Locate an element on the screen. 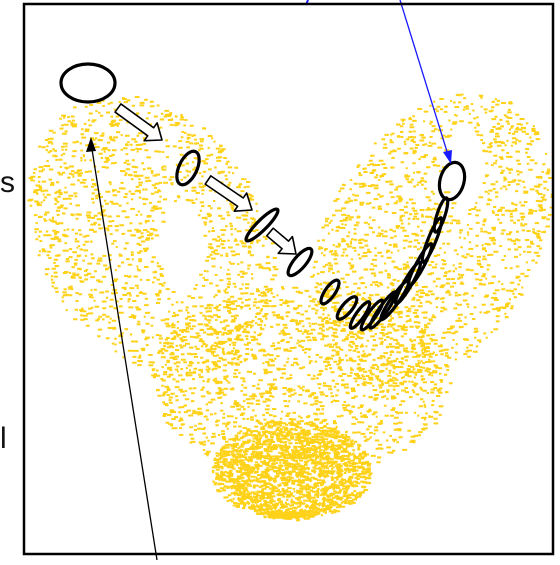 Image resolution: width=560 pixels, height=565 pixels. blue-pointer-arrowhead is located at coordinates (447, 157).